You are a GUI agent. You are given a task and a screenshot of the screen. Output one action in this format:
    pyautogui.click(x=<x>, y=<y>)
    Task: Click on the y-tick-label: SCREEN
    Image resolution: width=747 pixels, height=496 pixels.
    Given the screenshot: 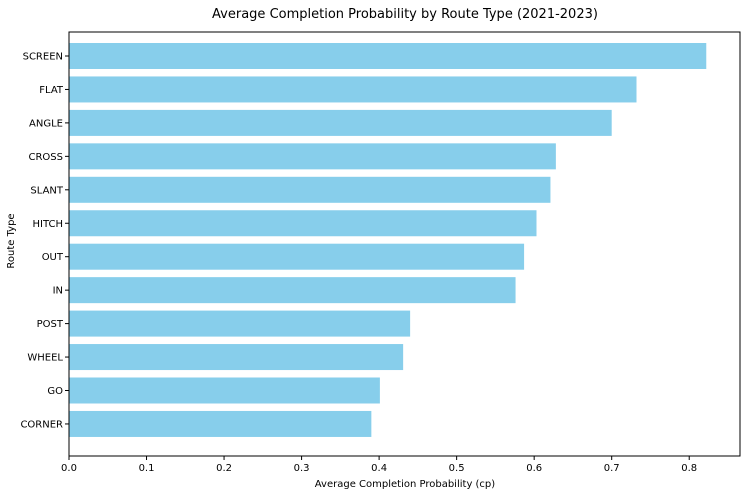 What is the action you would take?
    pyautogui.click(x=43, y=57)
    